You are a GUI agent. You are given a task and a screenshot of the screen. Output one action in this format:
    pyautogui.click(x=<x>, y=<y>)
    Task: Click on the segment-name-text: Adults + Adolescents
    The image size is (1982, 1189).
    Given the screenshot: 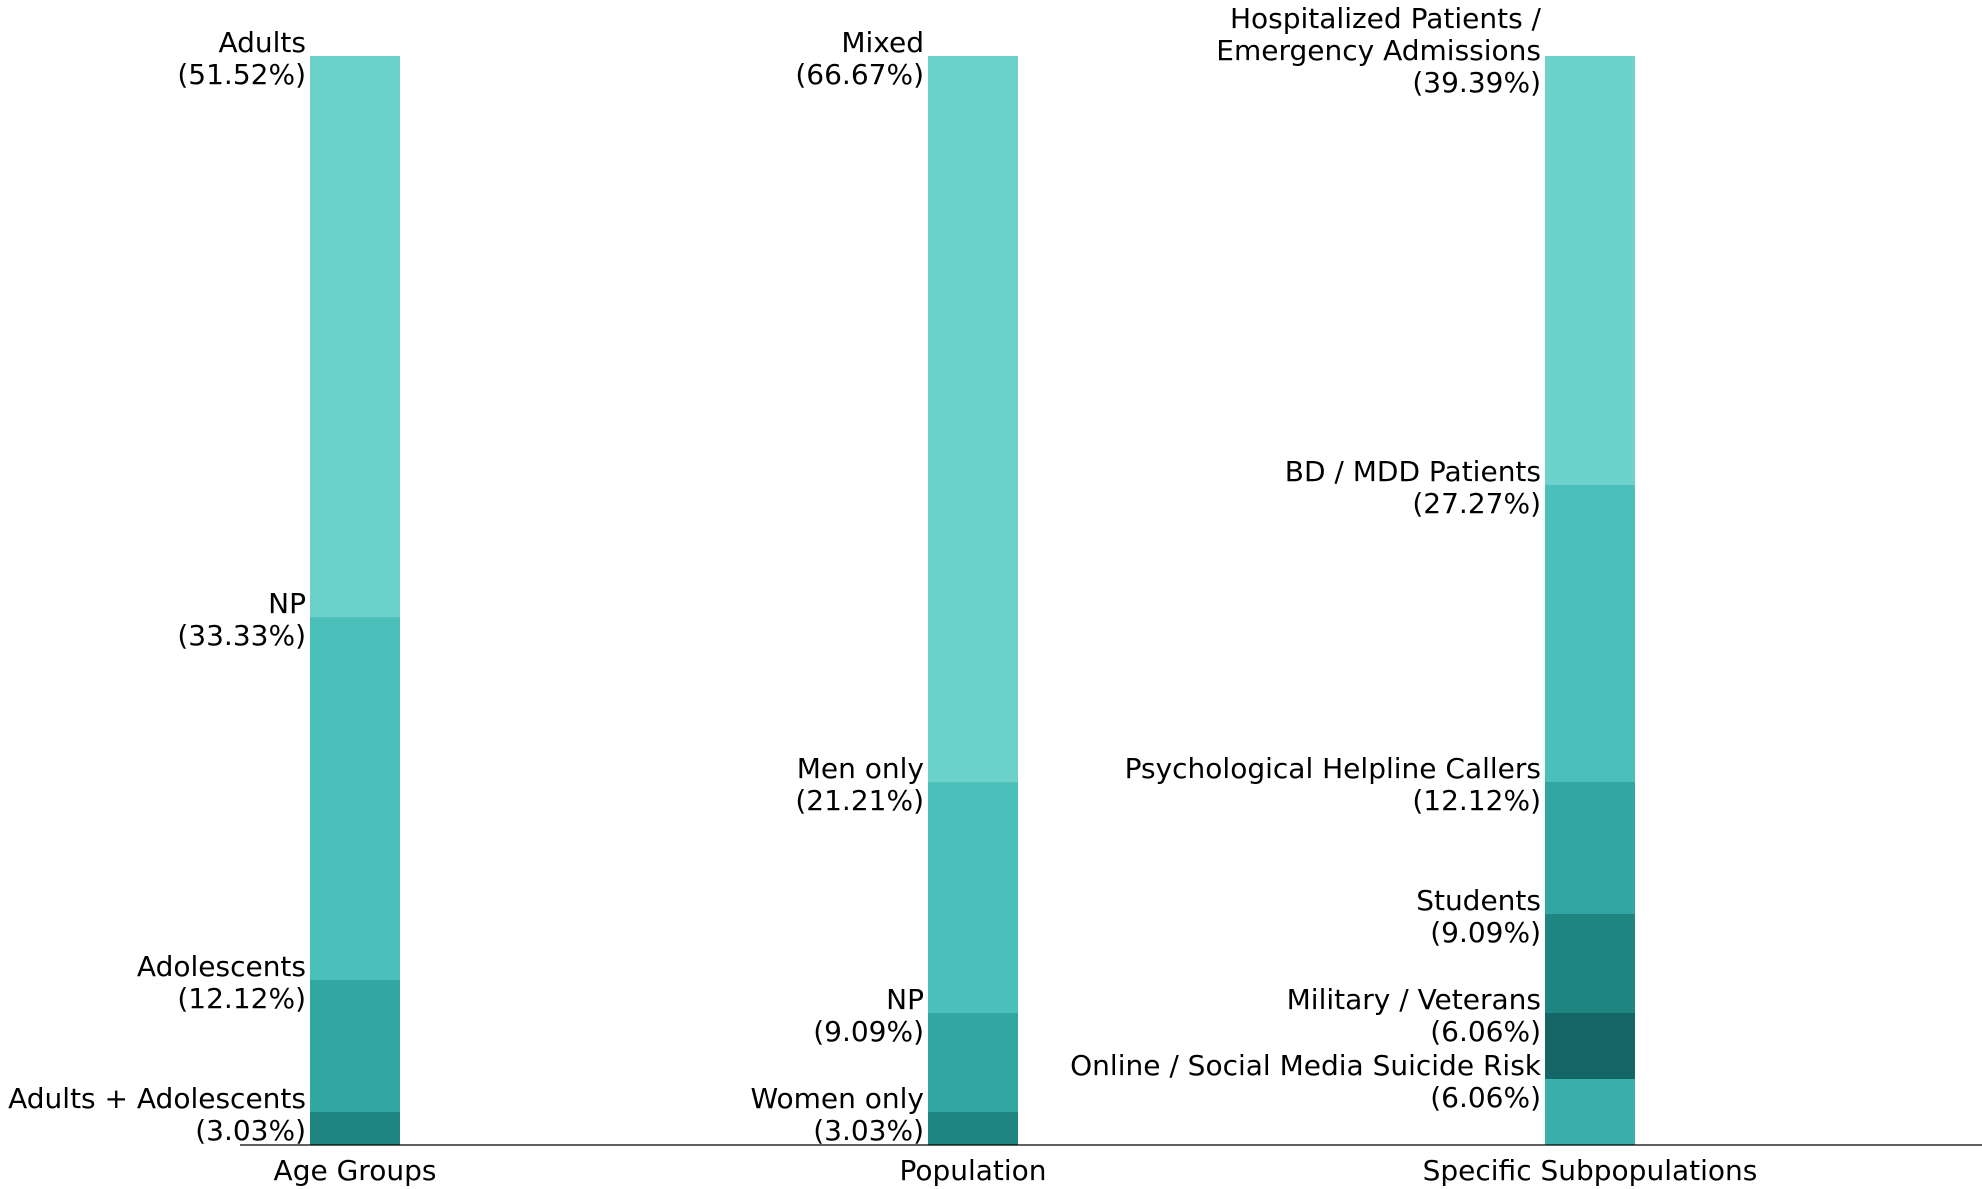 What is the action you would take?
    pyautogui.click(x=157, y=1098)
    